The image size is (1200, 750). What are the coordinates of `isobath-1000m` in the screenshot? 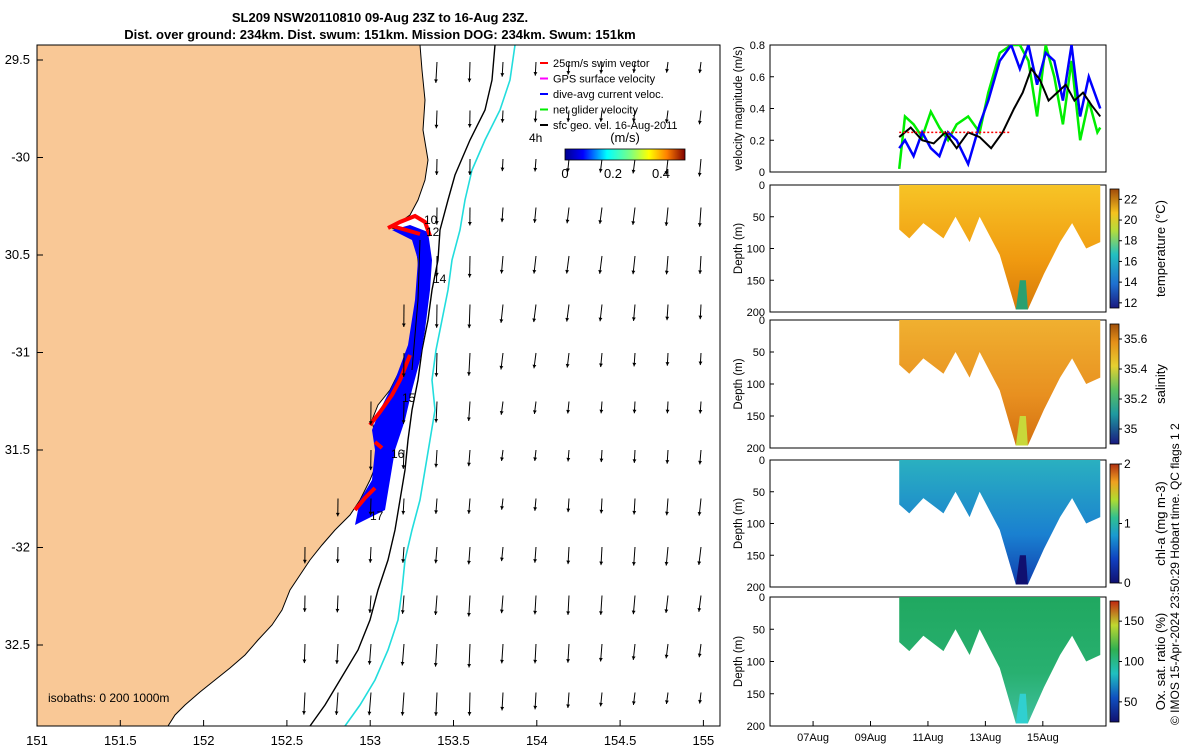 It's located at (430, 385).